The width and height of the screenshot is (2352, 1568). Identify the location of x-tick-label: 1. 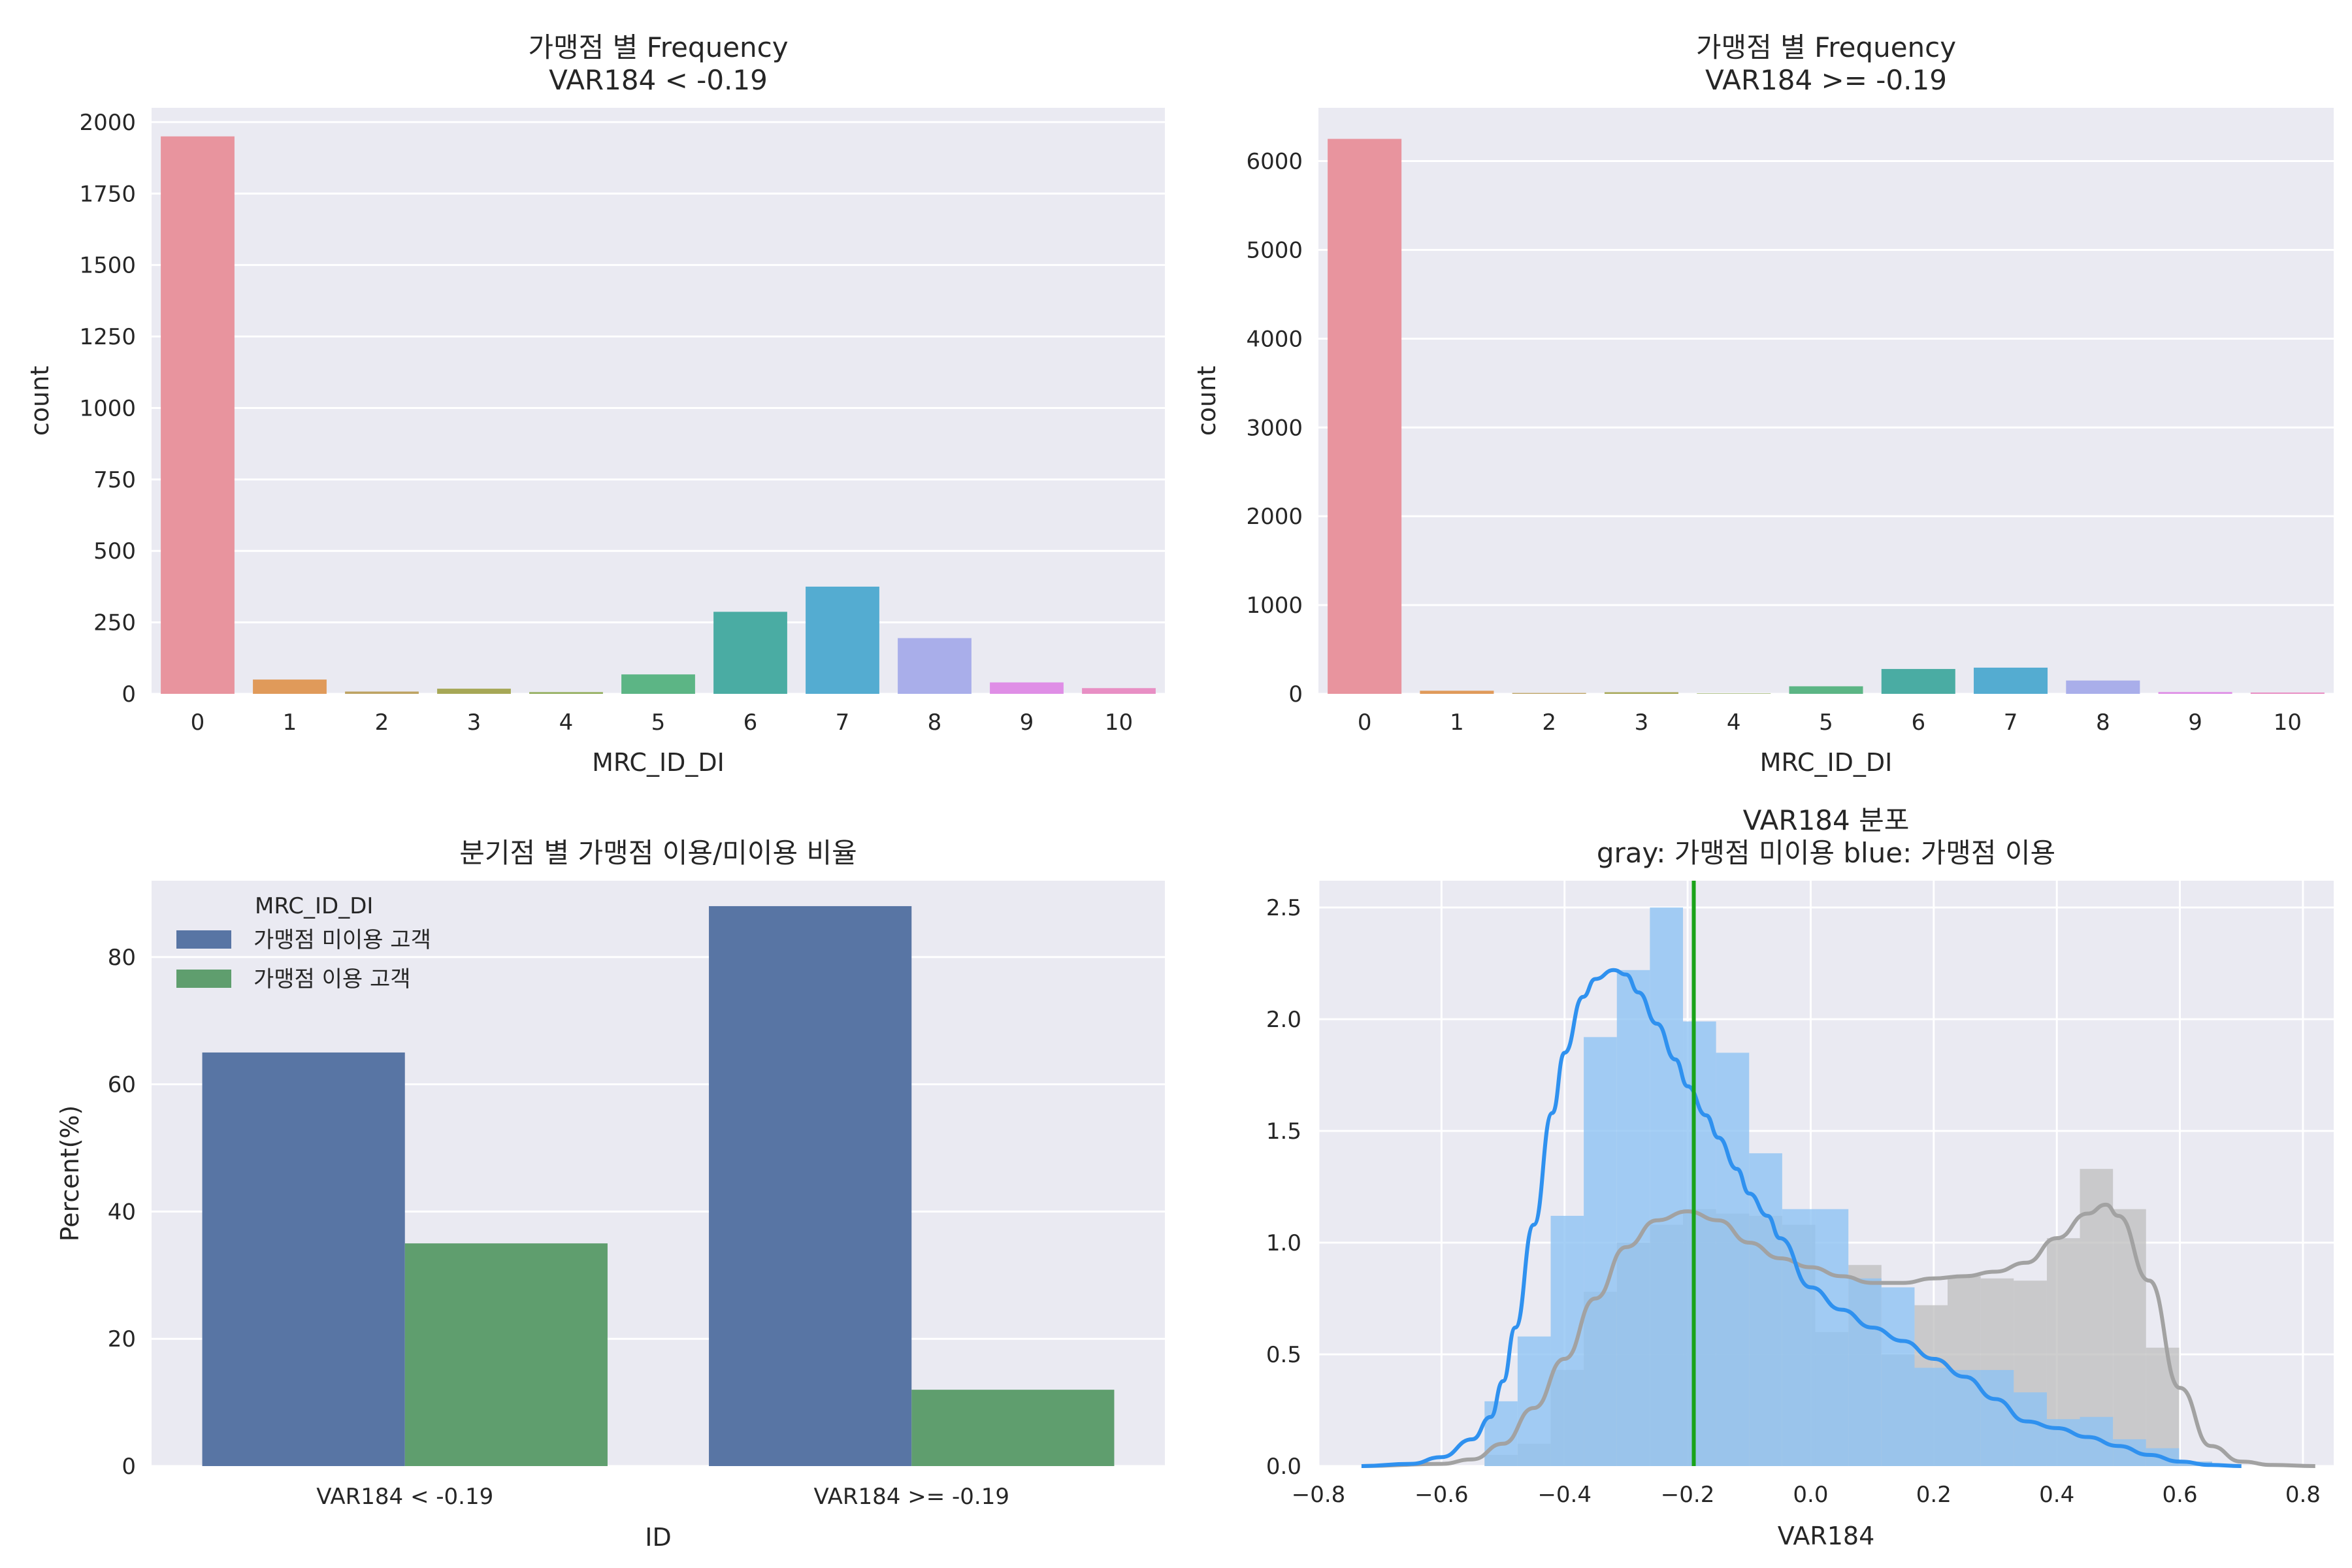
(290, 723).